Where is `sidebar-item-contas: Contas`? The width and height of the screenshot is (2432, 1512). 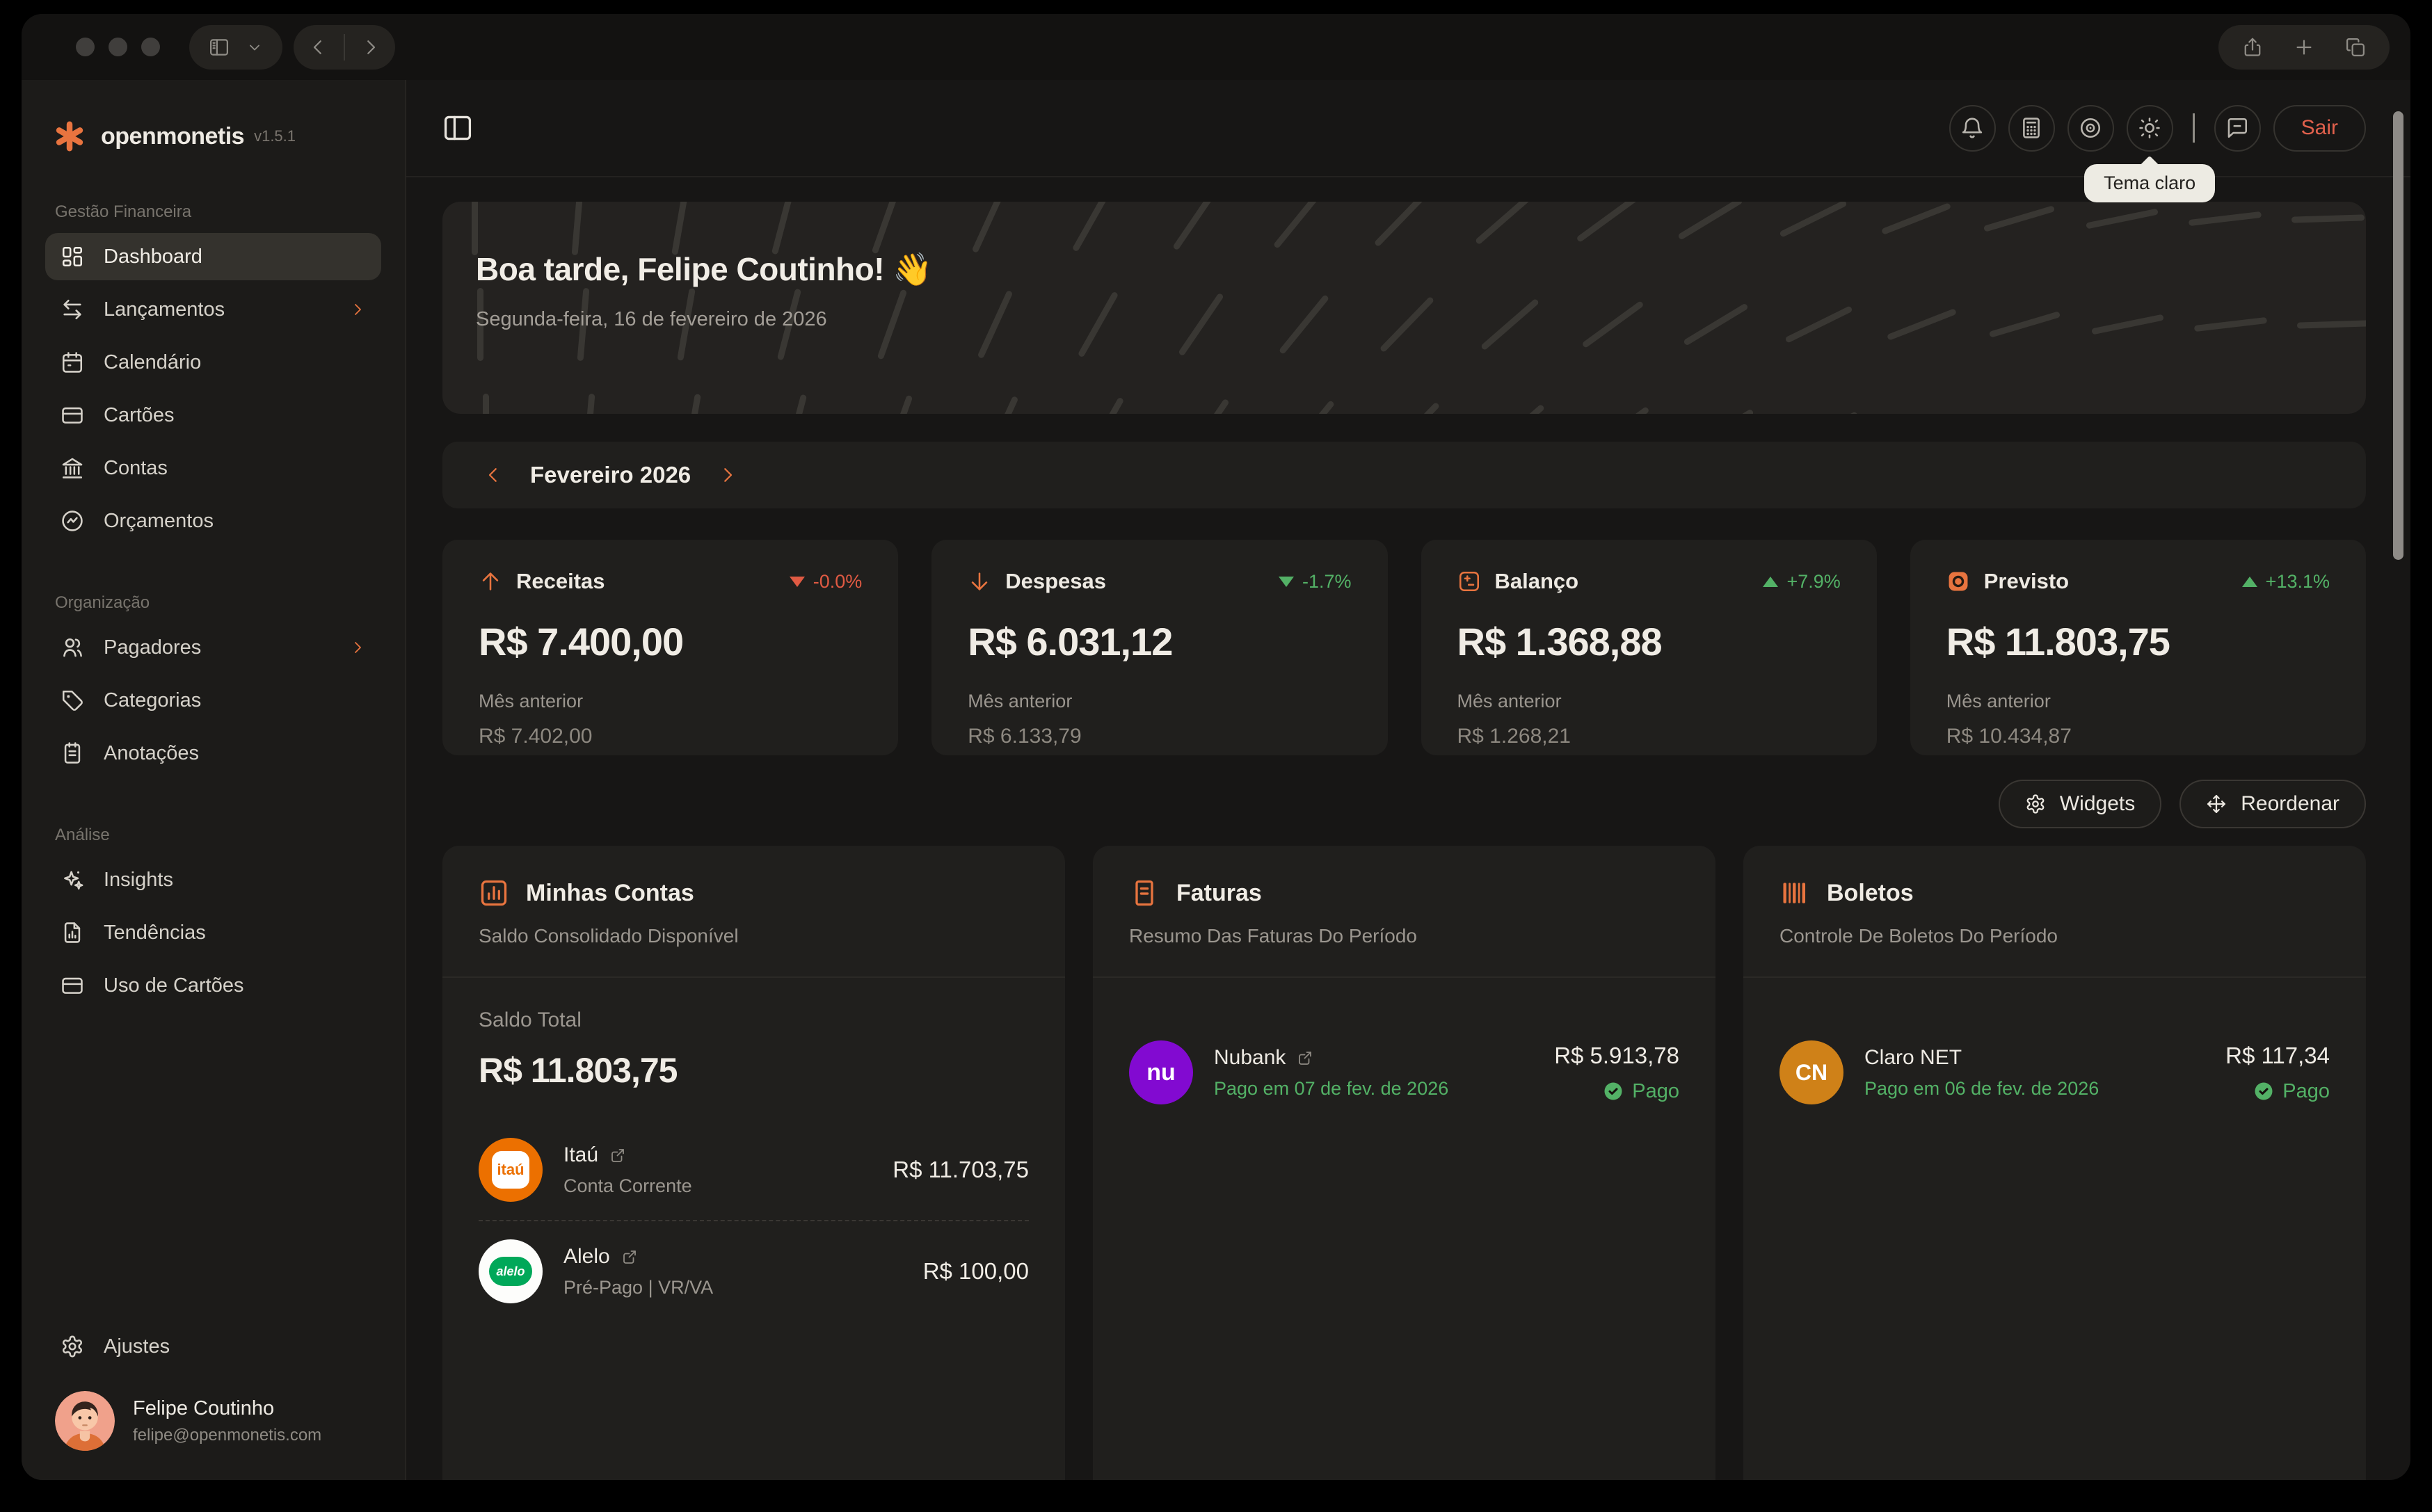
sidebar-item-contas: Contas is located at coordinates (213, 468).